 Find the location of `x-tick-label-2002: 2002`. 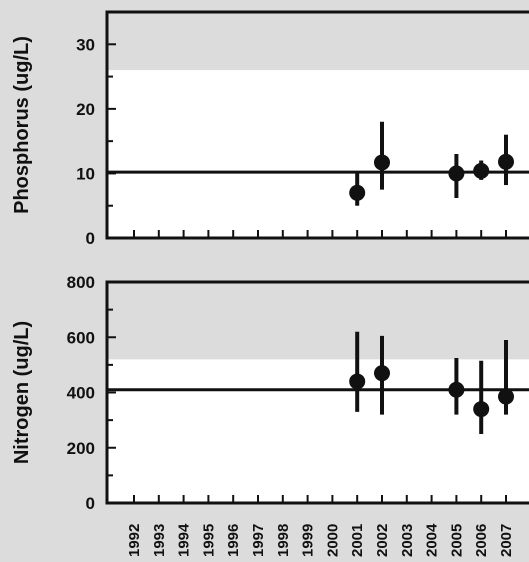

x-tick-label-2002: 2002 is located at coordinates (382, 540).